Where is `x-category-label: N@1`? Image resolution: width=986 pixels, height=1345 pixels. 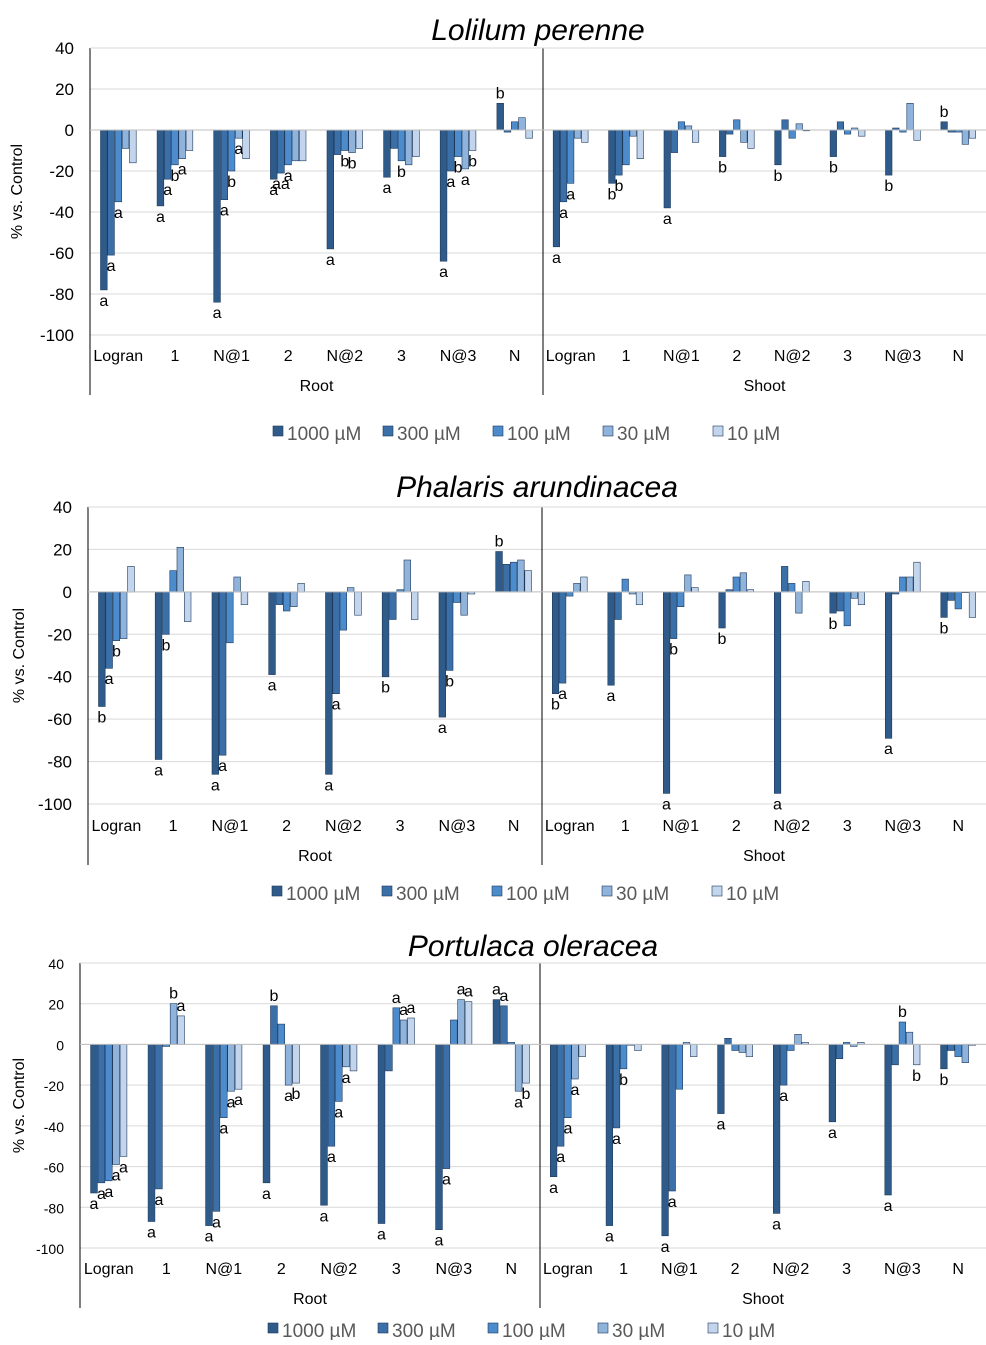
x-category-label: N@1 is located at coordinates (680, 826).